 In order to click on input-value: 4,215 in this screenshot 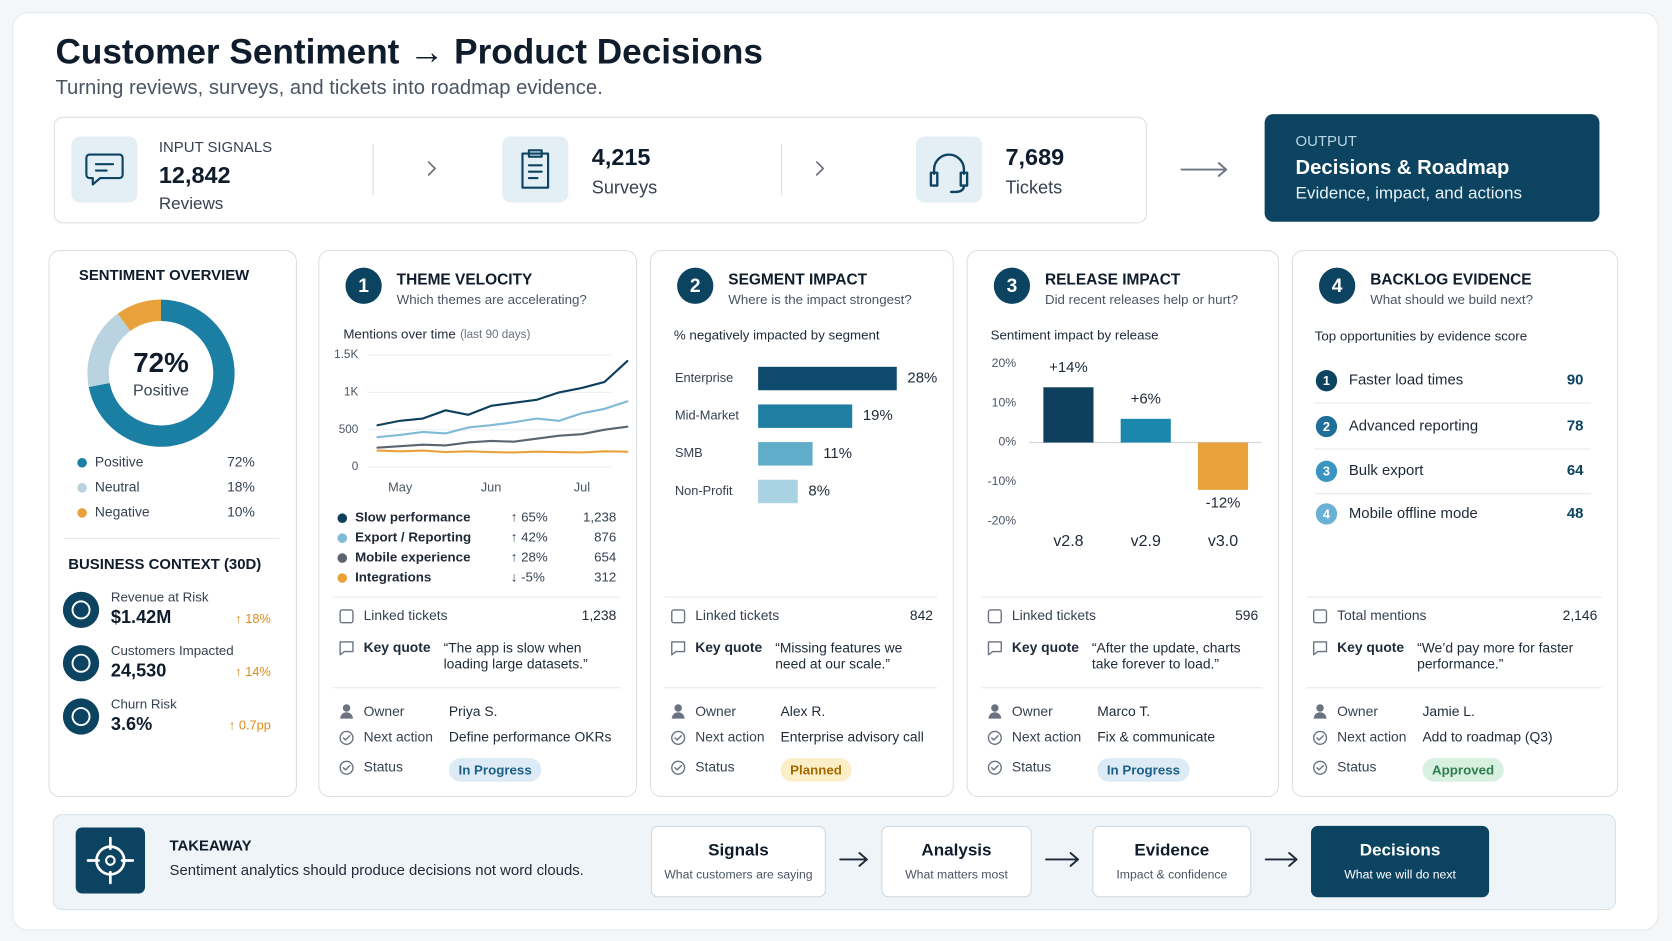, I will do `click(621, 157)`.